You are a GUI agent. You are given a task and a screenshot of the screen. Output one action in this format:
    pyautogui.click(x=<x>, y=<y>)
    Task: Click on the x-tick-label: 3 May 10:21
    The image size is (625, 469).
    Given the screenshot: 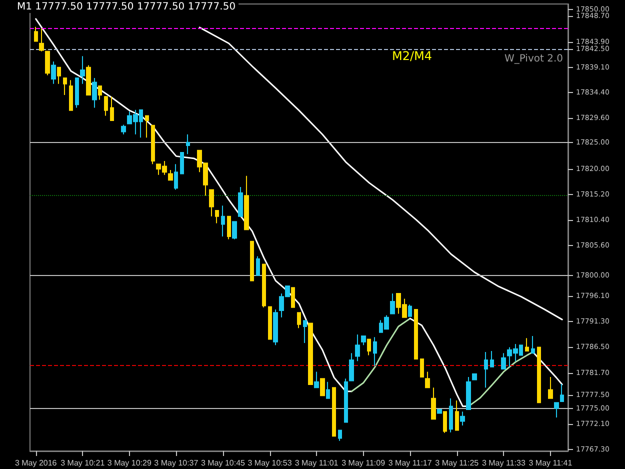 What is the action you would take?
    pyautogui.click(x=83, y=463)
    